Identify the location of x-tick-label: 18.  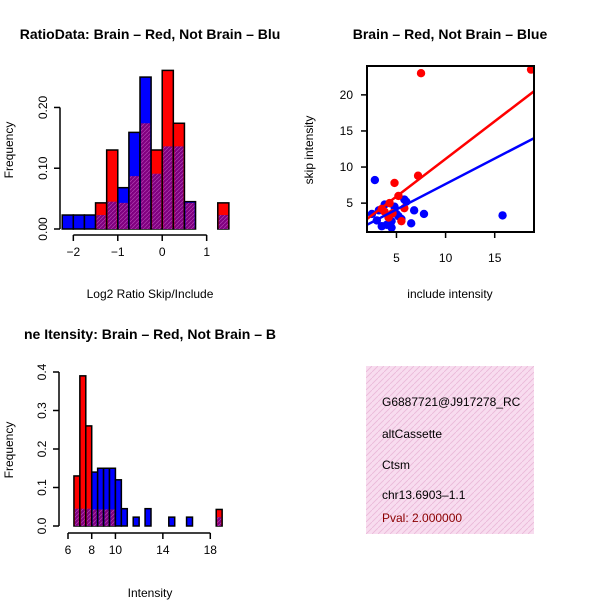
(211, 550).